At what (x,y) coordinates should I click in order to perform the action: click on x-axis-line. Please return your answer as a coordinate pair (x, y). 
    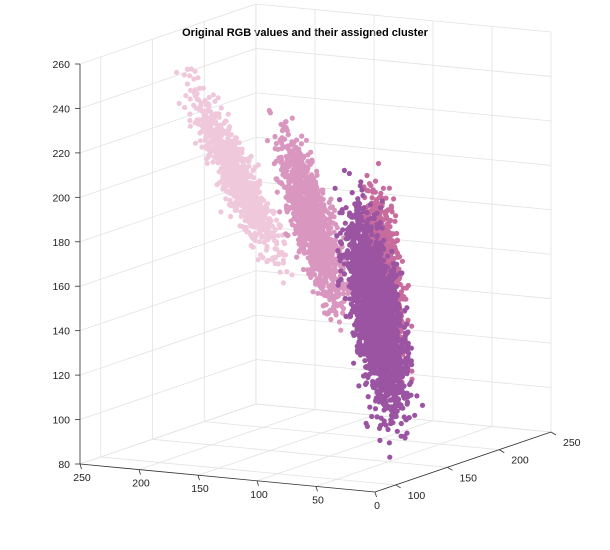
    Looking at the image, I should click on (227, 478).